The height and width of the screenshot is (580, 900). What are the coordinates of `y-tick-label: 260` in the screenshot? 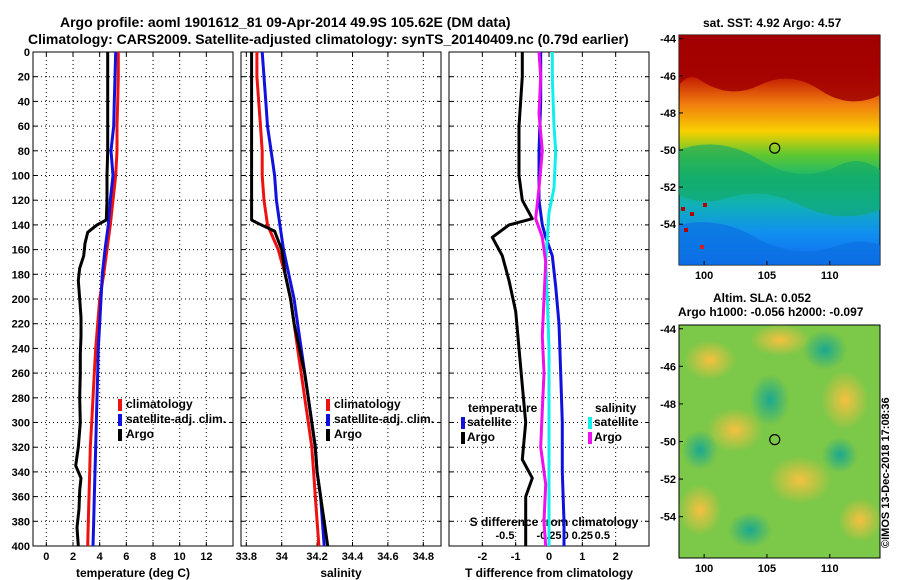 It's located at (21, 374).